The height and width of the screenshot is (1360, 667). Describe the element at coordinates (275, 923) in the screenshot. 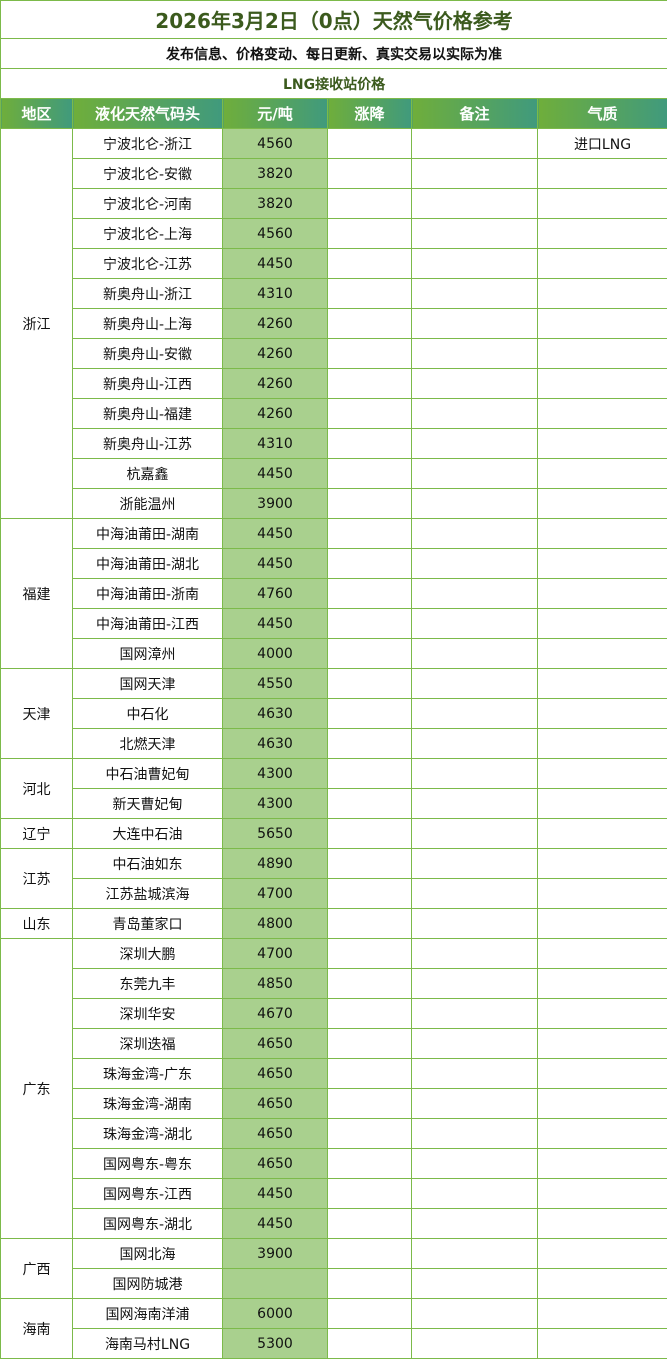

I see `price-cell: 4800` at that location.